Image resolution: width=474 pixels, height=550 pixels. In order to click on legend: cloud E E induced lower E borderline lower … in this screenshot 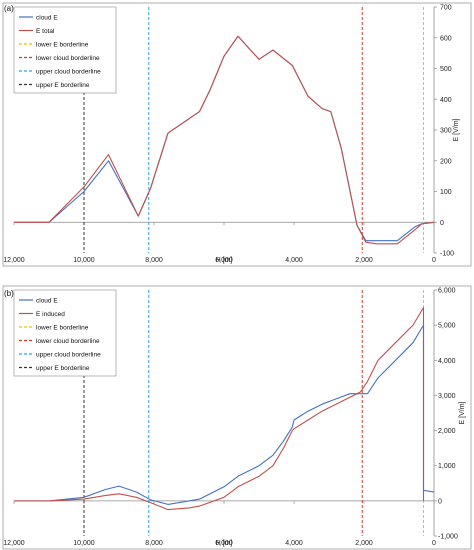, I will do `click(65, 333)`.